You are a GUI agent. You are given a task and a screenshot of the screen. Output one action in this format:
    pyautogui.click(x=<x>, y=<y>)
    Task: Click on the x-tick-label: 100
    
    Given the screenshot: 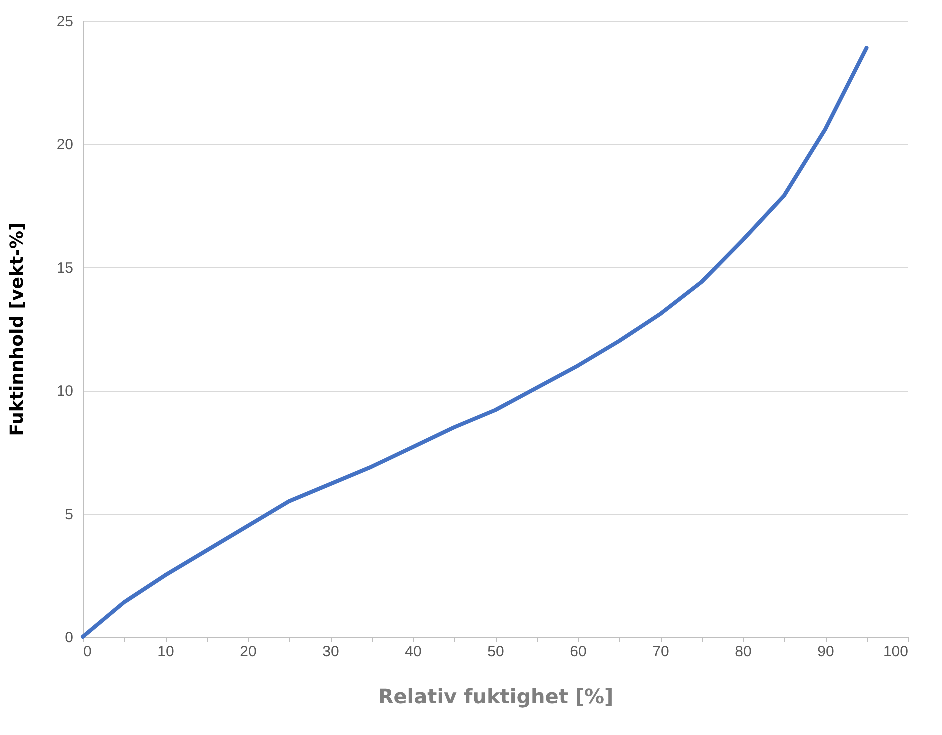 What is the action you would take?
    pyautogui.click(x=895, y=652)
    